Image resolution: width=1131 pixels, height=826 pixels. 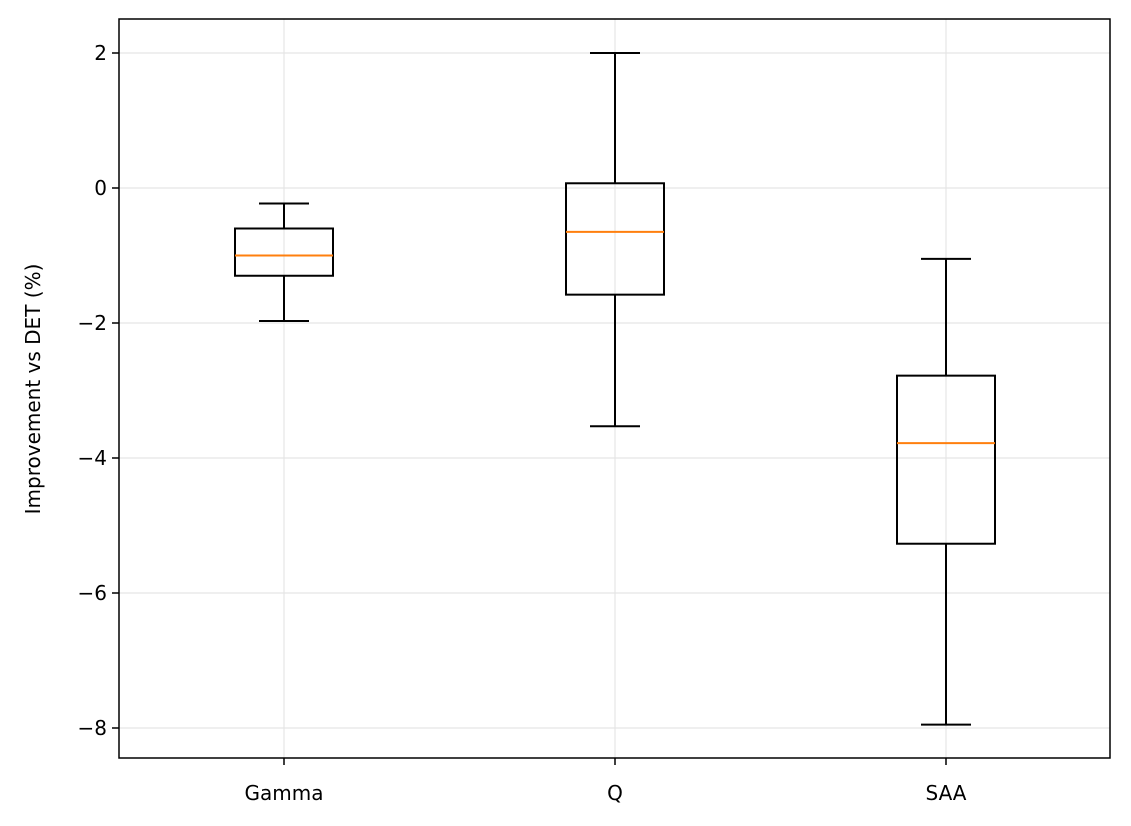 I want to click on y-tick-label: 2, so click(x=100, y=53).